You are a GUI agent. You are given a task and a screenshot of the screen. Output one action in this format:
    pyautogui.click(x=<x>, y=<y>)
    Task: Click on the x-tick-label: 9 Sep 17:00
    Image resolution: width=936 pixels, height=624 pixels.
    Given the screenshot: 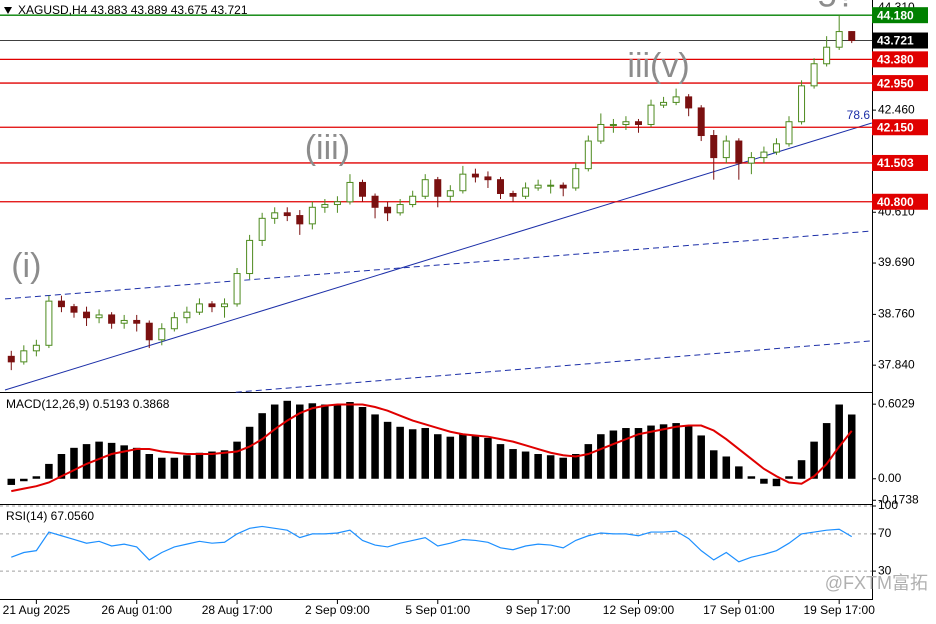 What is the action you would take?
    pyautogui.click(x=538, y=610)
    